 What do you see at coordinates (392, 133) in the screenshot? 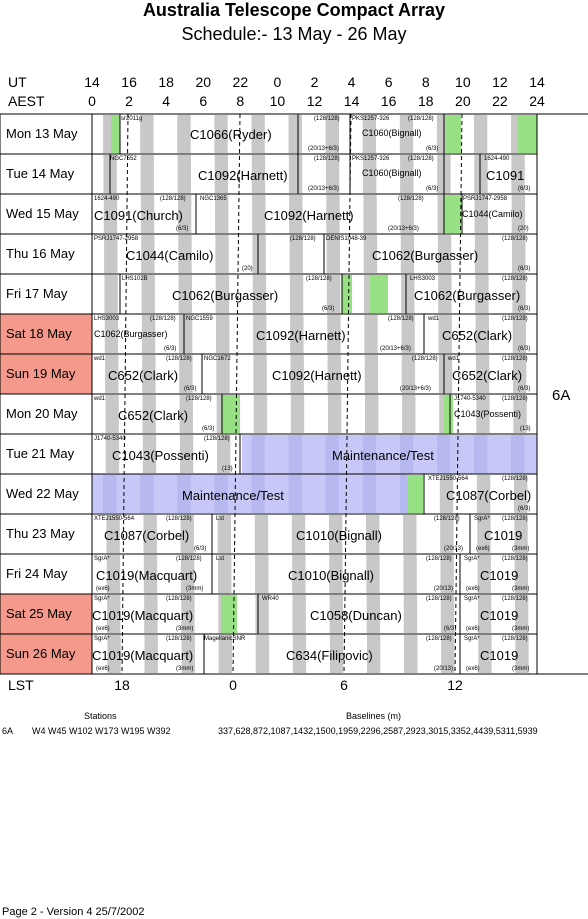
I see `schedule-entry-text: C1060(Bignall)` at bounding box center [392, 133].